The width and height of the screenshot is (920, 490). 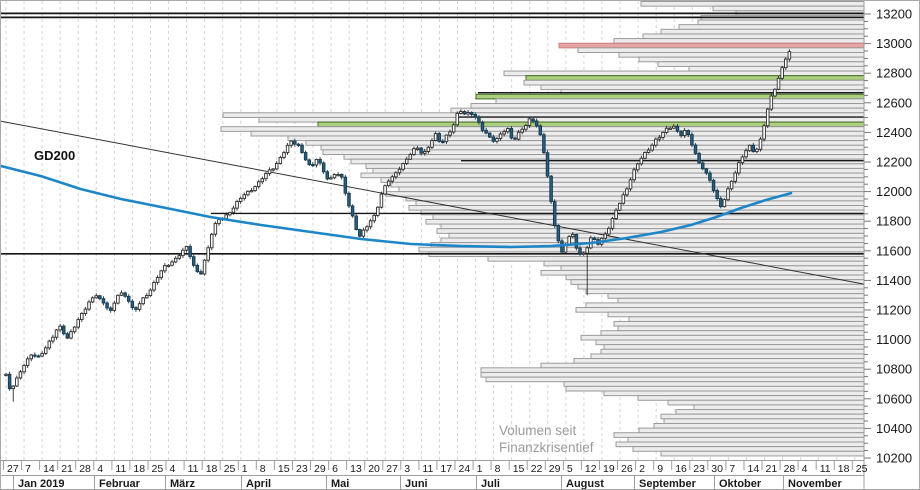 I want to click on week-label: 14, so click(x=49, y=469).